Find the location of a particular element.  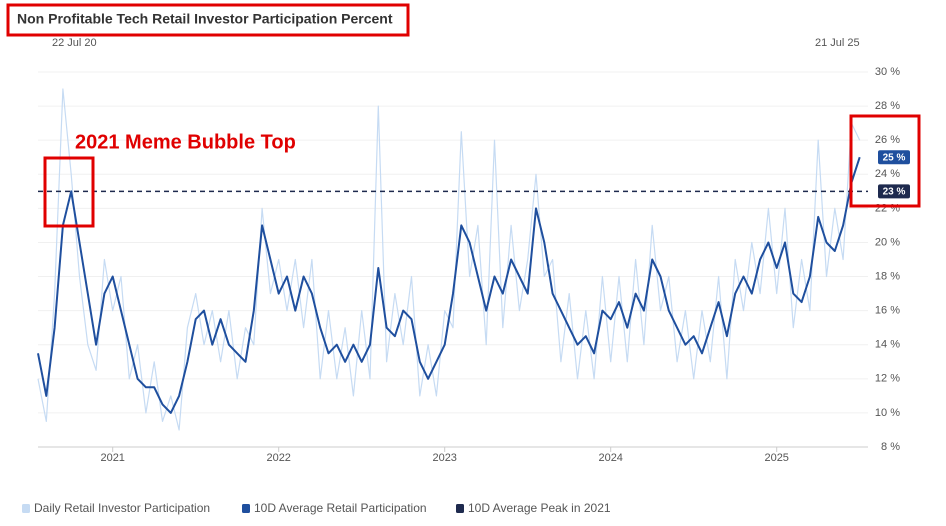

x-tick-label: 2023 is located at coordinates (444, 458).